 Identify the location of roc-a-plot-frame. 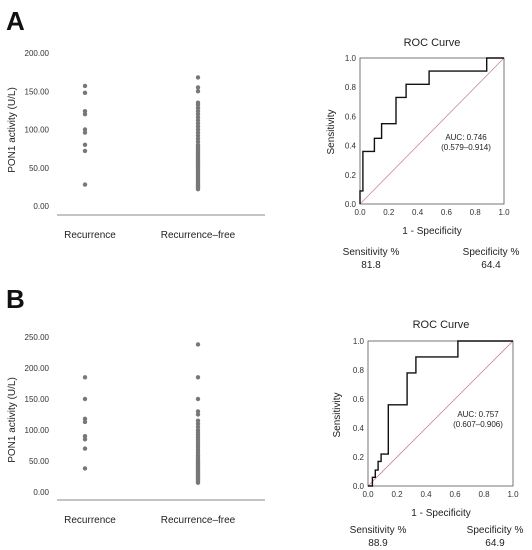
(432, 131).